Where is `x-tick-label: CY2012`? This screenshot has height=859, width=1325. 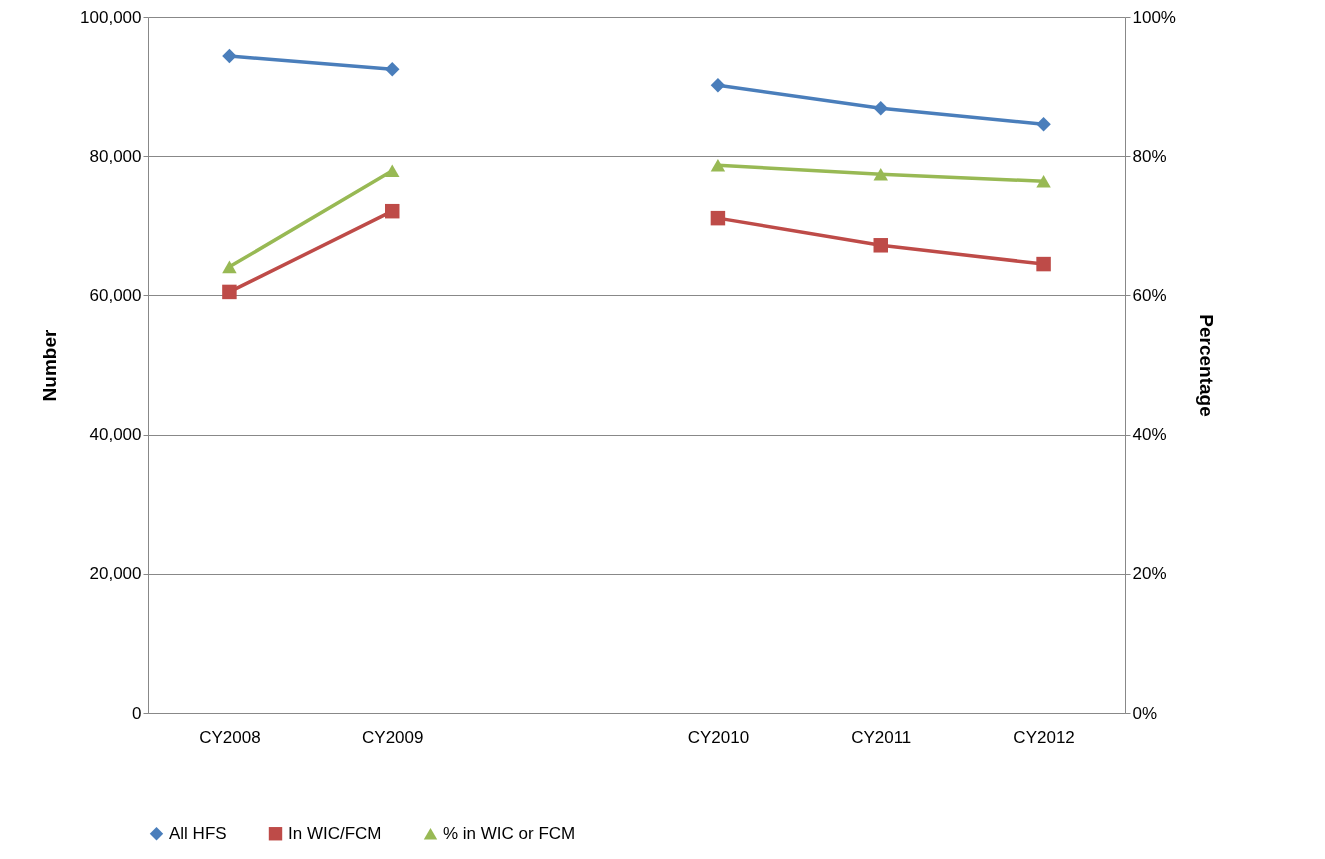
x-tick-label: CY2012 is located at coordinates (1044, 737).